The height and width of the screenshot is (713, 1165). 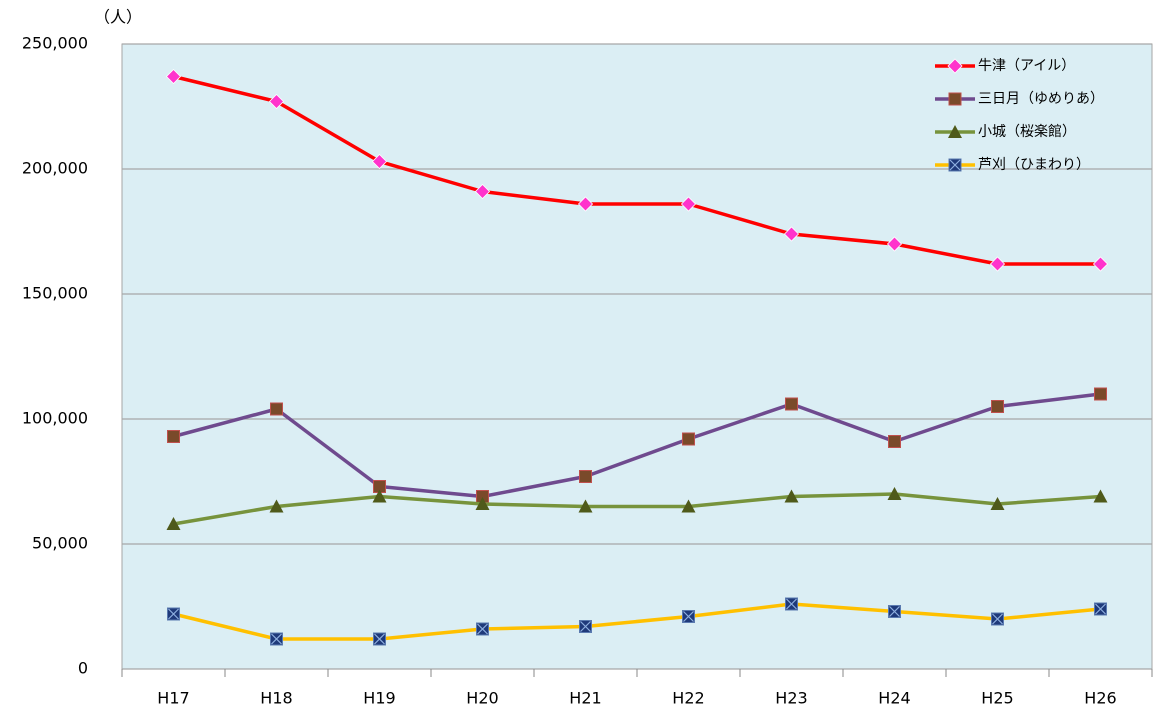 I want to click on y-tick-label: 150,000, so click(x=55, y=293).